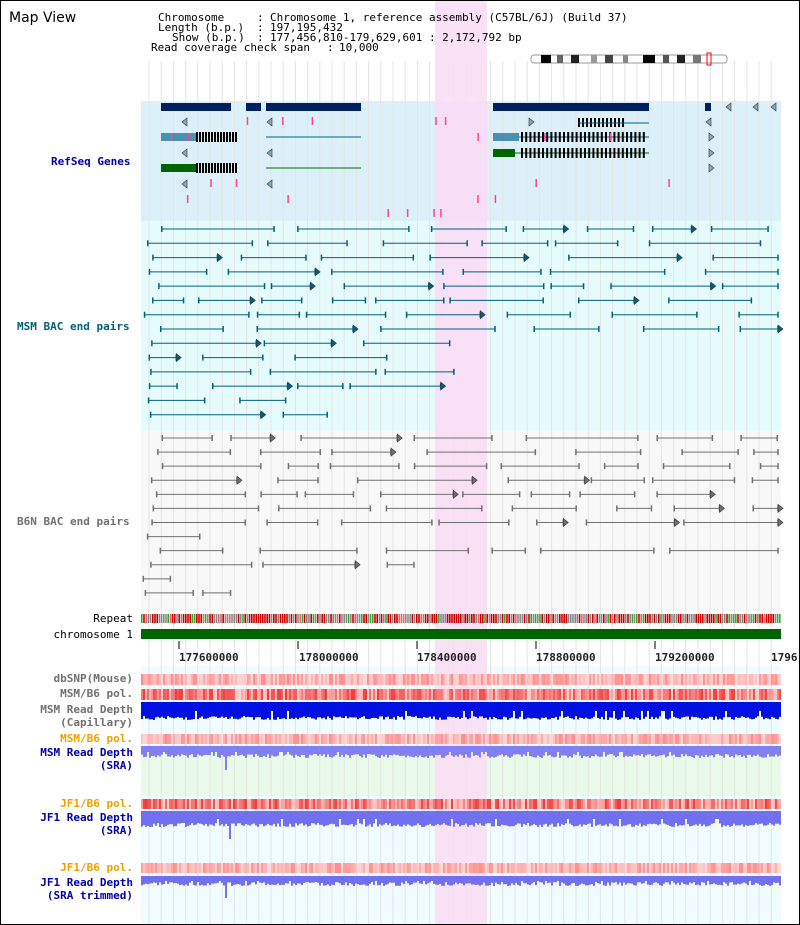 This screenshot has width=800, height=925. What do you see at coordinates (447, 657) in the screenshot?
I see `axis-tick-label: 178400000` at bounding box center [447, 657].